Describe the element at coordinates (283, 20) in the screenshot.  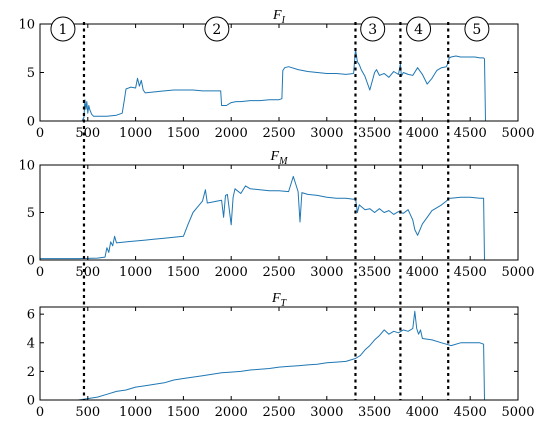
I see `panel-title-subscript: I` at that location.